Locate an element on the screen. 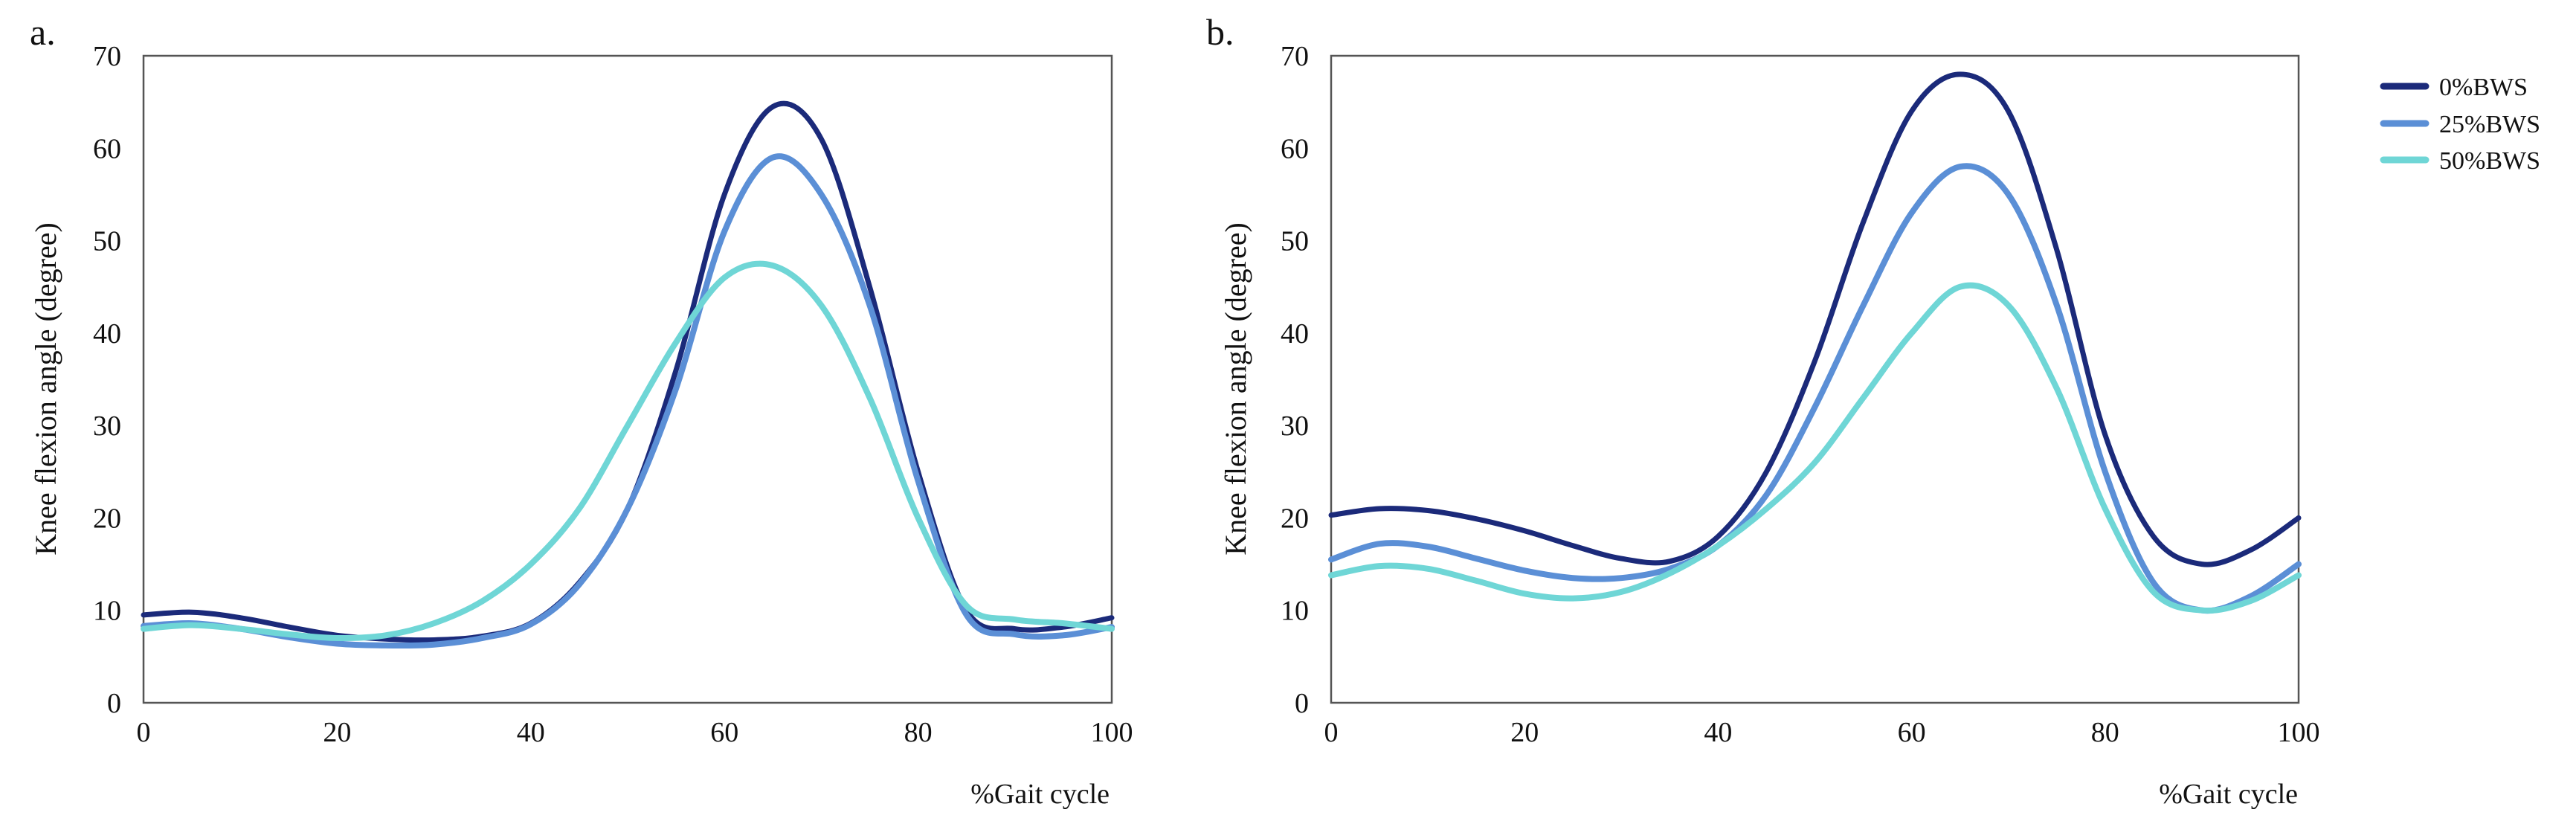 The image size is (2576, 824). panel-b-ylabel: Knee flexion angle (degree) is located at coordinates (1235, 389).